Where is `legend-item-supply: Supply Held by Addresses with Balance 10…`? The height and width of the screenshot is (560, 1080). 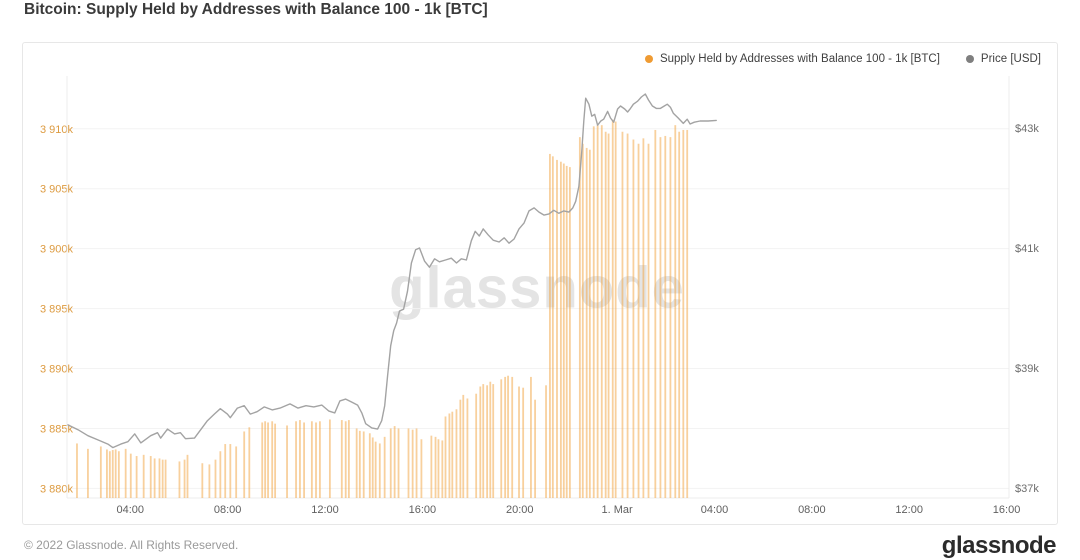 legend-item-supply: Supply Held by Addresses with Balance 10… is located at coordinates (792, 59).